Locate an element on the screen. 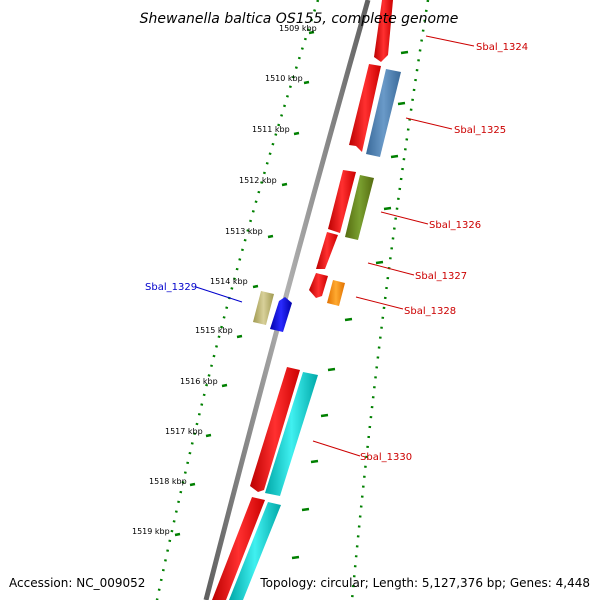 This screenshot has height=600, width=600. gene-label-sbal-1327: Sbal_1327 is located at coordinates (441, 276).